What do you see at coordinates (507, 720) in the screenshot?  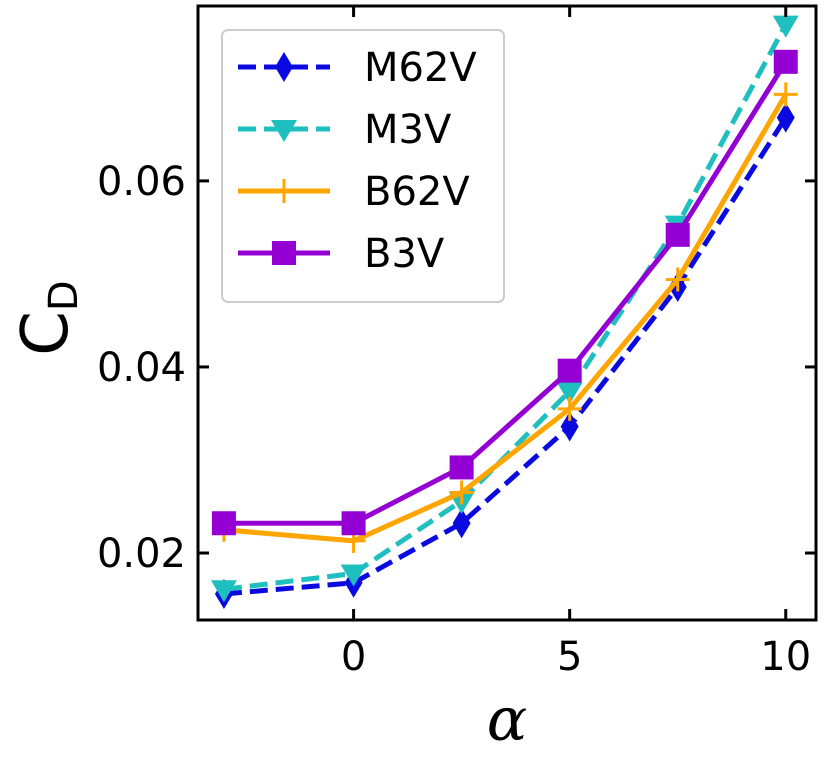 I see `x-axis-label: α` at bounding box center [507, 720].